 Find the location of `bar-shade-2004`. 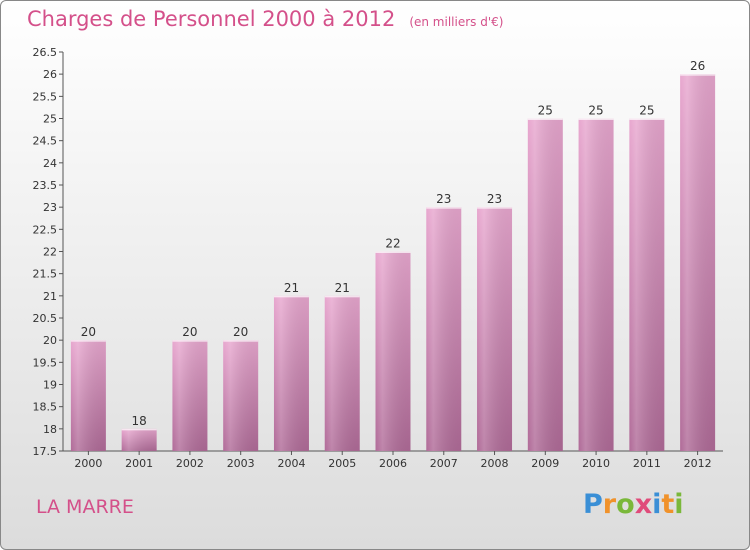

bar-shade-2004 is located at coordinates (291, 373).